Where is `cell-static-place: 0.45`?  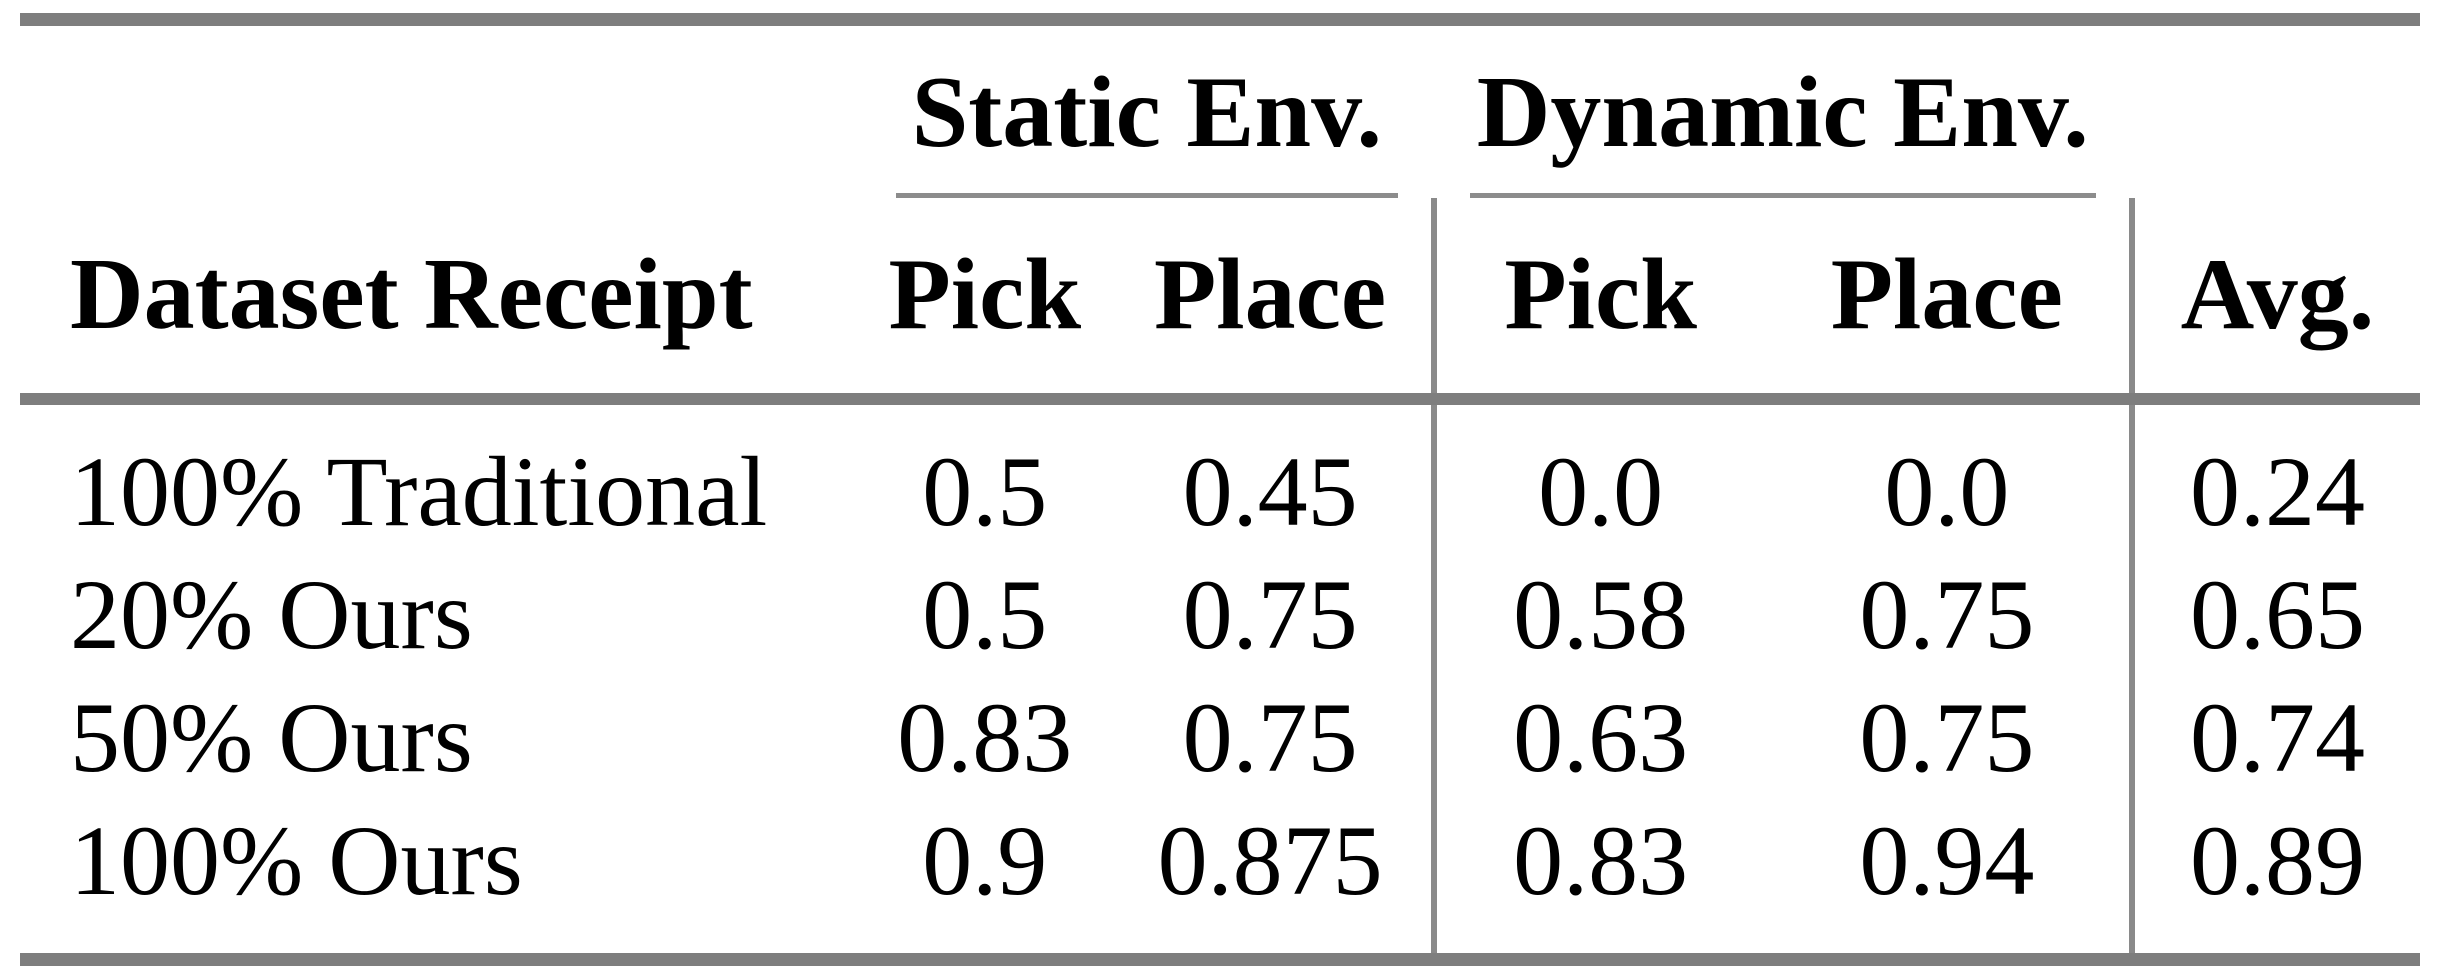 cell-static-place: 0.45 is located at coordinates (1270, 491).